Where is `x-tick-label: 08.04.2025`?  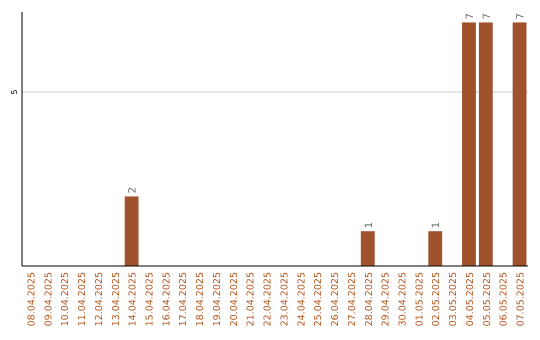 x-tick-label: 08.04.2025 is located at coordinates (32, 299).